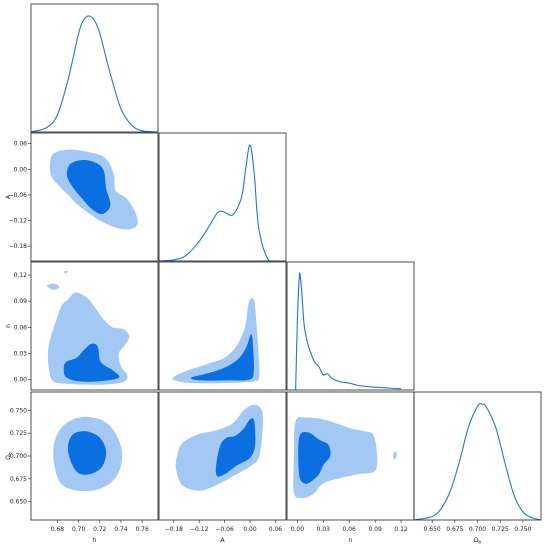 The height and width of the screenshot is (545, 545). I want to click on x-axis-label-A: A, so click(222, 540).